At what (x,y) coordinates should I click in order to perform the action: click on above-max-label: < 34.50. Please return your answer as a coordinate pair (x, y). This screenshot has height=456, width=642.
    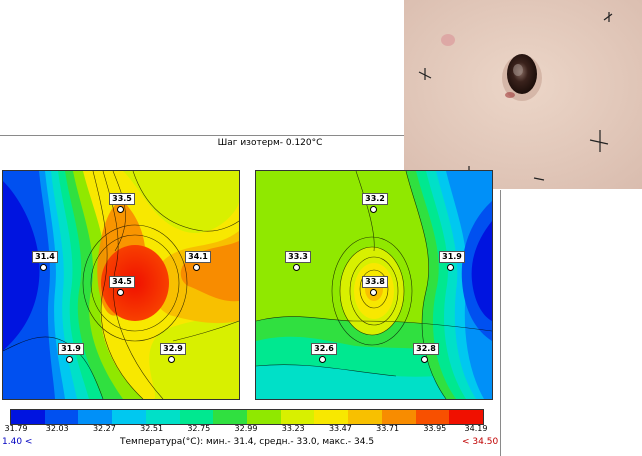
    Looking at the image, I should click on (480, 442).